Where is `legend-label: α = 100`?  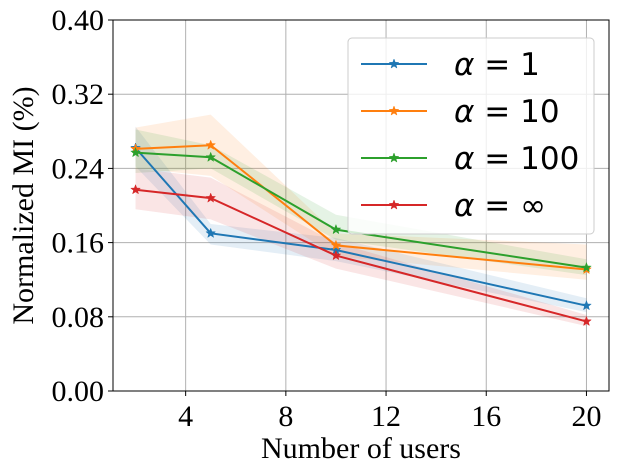
legend-label: α = 100 is located at coordinates (516, 159).